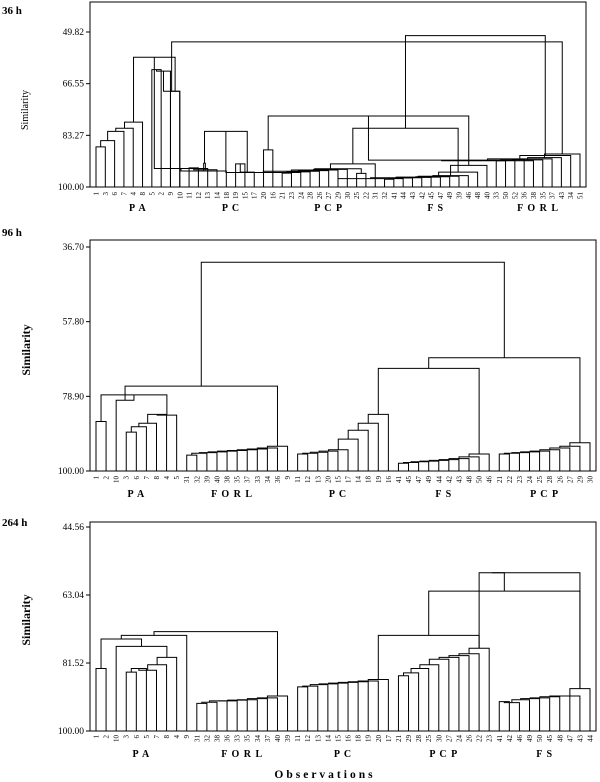 The image size is (600, 782). I want to click on leaf-label: 22, so click(480, 739).